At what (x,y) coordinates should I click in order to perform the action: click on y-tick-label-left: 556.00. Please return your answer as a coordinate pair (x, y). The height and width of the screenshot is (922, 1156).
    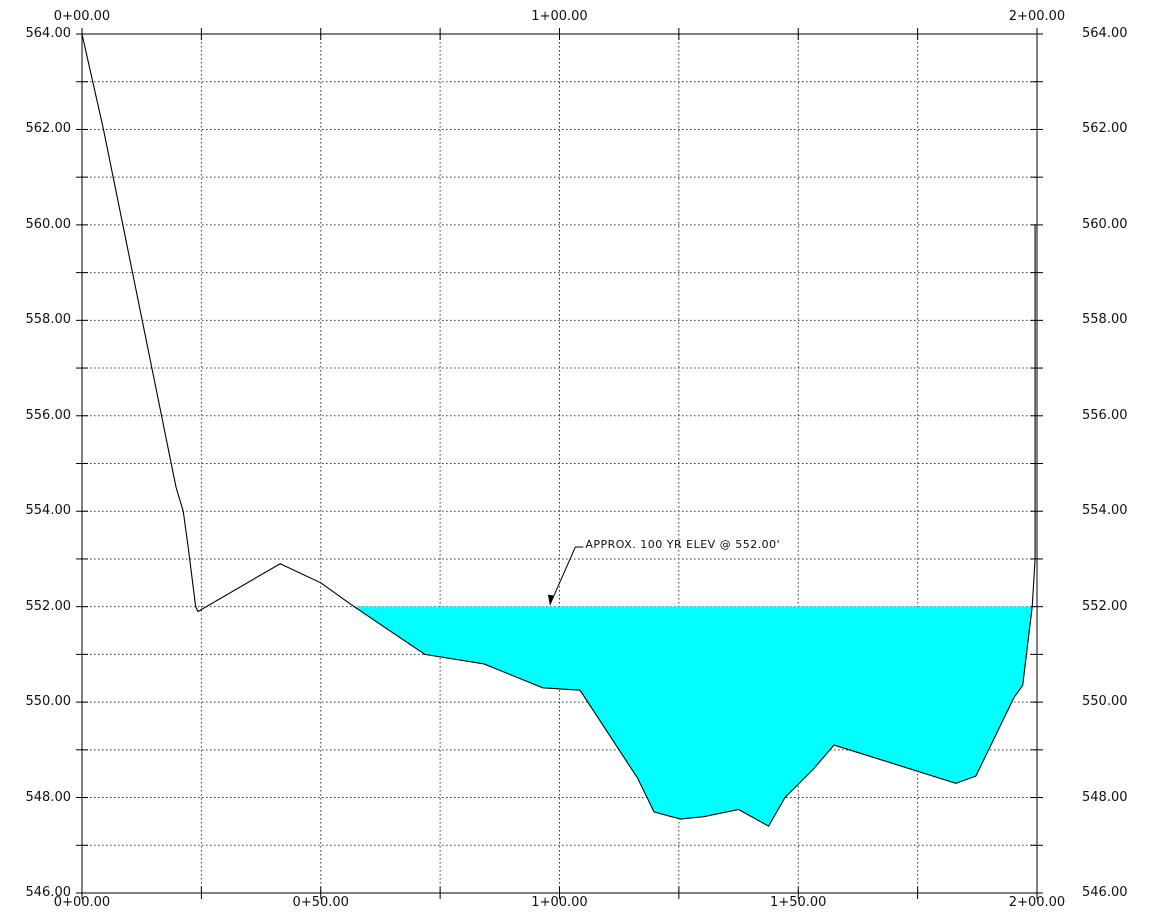
    Looking at the image, I should click on (48, 415).